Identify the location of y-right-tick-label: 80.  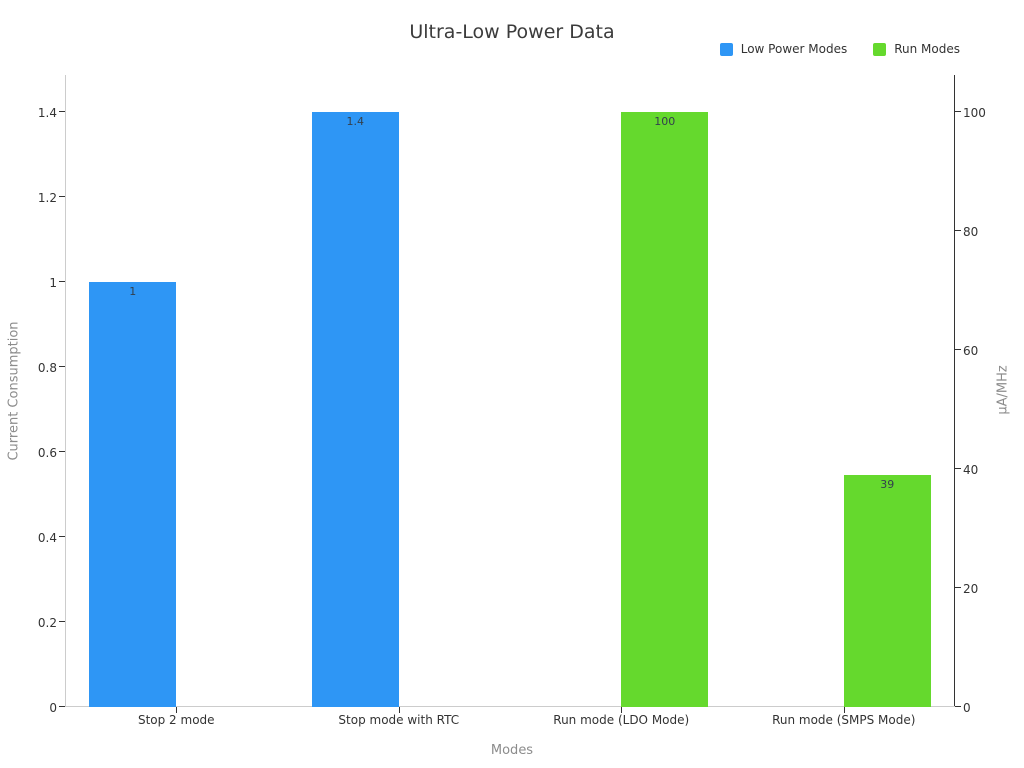
(971, 232).